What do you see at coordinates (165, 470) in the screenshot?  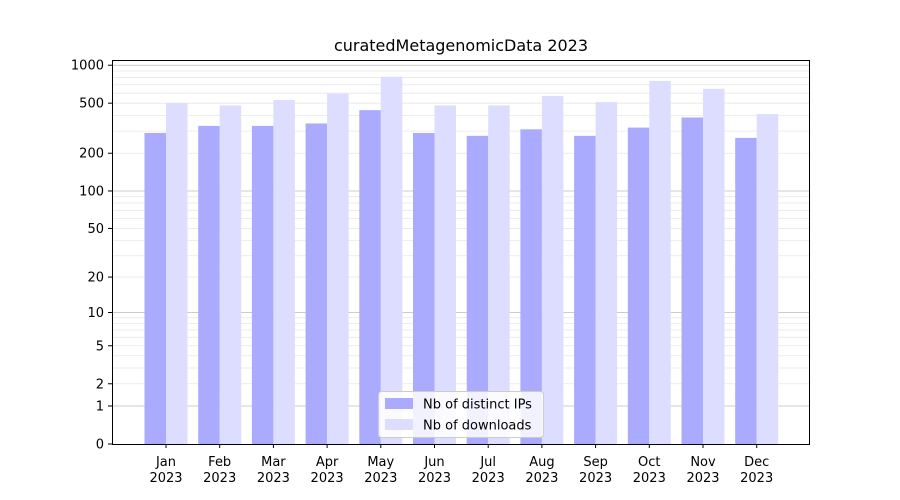 I see `x-tick-label: Jan 2023` at bounding box center [165, 470].